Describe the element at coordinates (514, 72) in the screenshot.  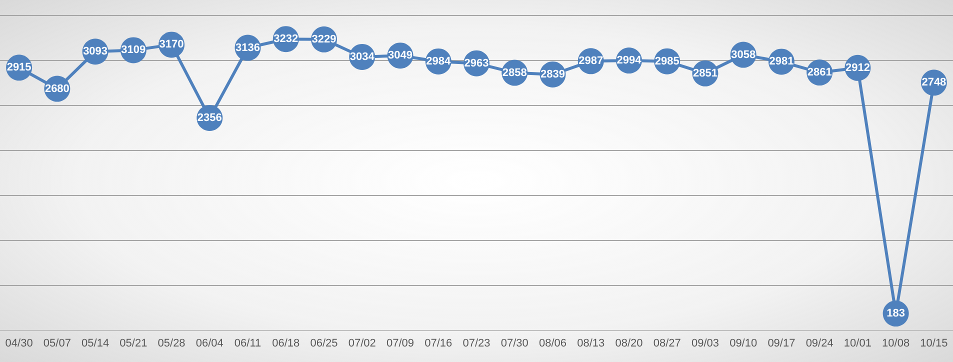
I see `data-label: 2858` at that location.